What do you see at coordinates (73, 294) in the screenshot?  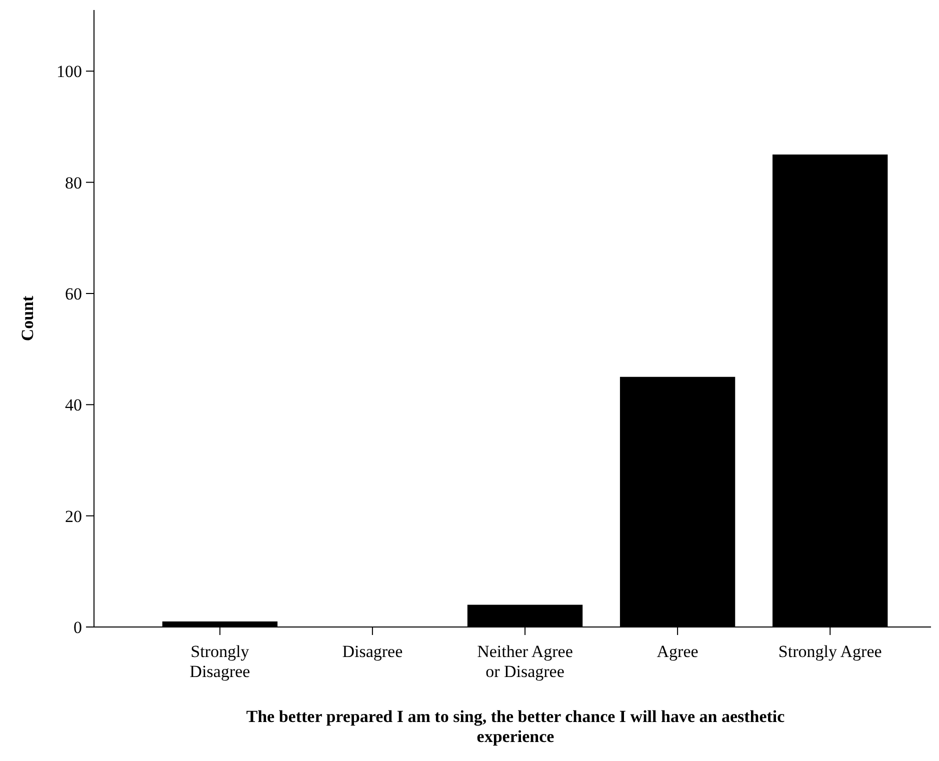 I see `y-tick-label: 60` at bounding box center [73, 294].